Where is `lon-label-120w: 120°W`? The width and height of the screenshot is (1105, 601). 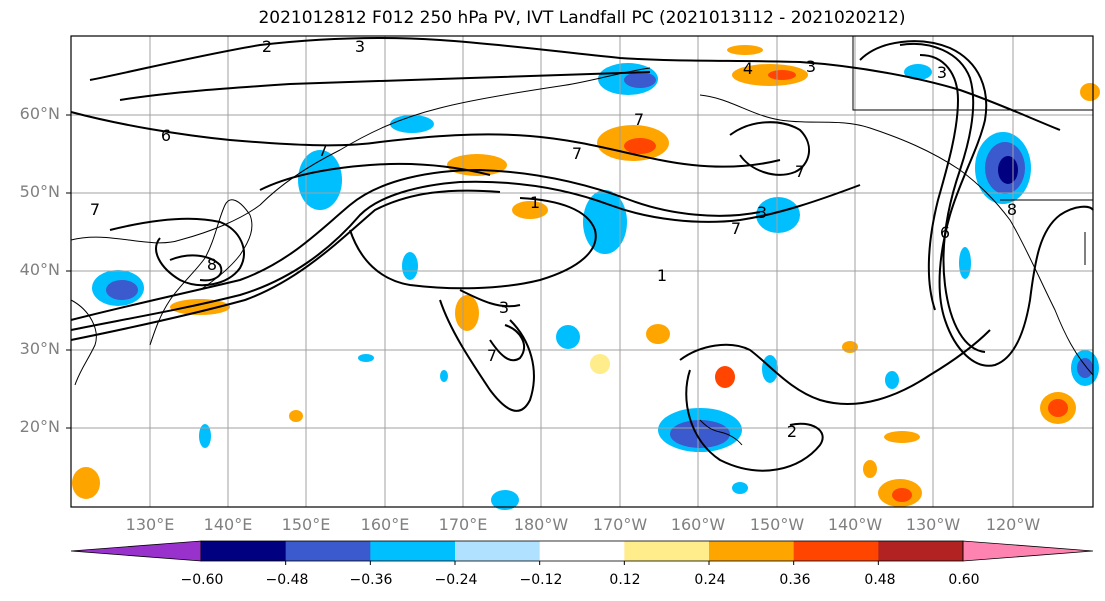
lon-label-120w: 120°W is located at coordinates (1013, 524).